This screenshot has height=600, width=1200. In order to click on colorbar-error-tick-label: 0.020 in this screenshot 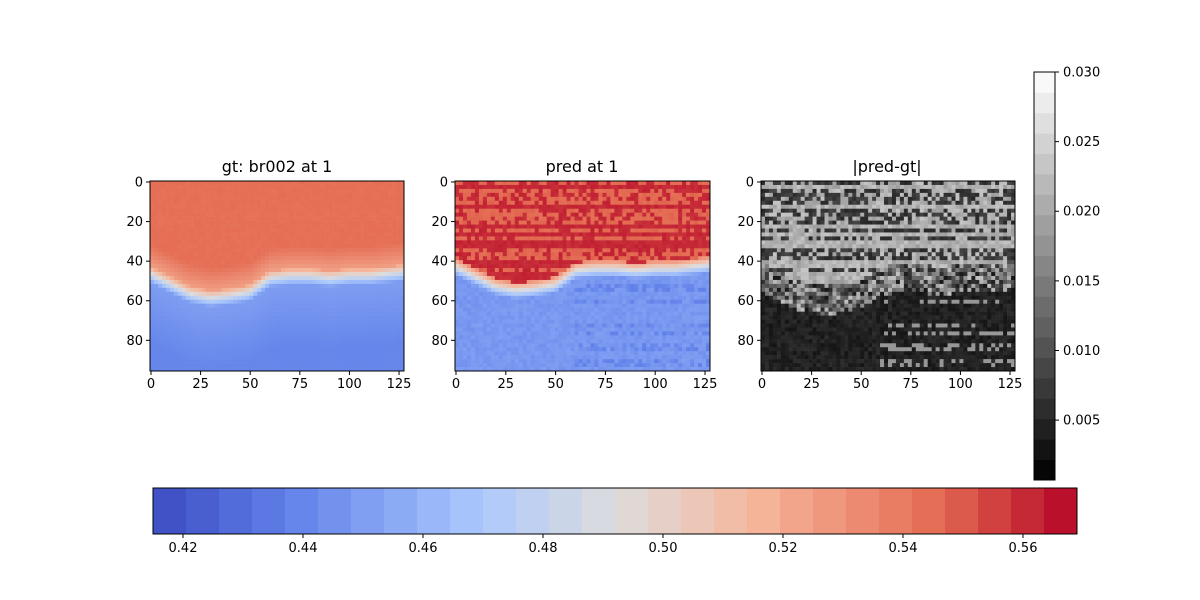, I will do `click(1081, 212)`.